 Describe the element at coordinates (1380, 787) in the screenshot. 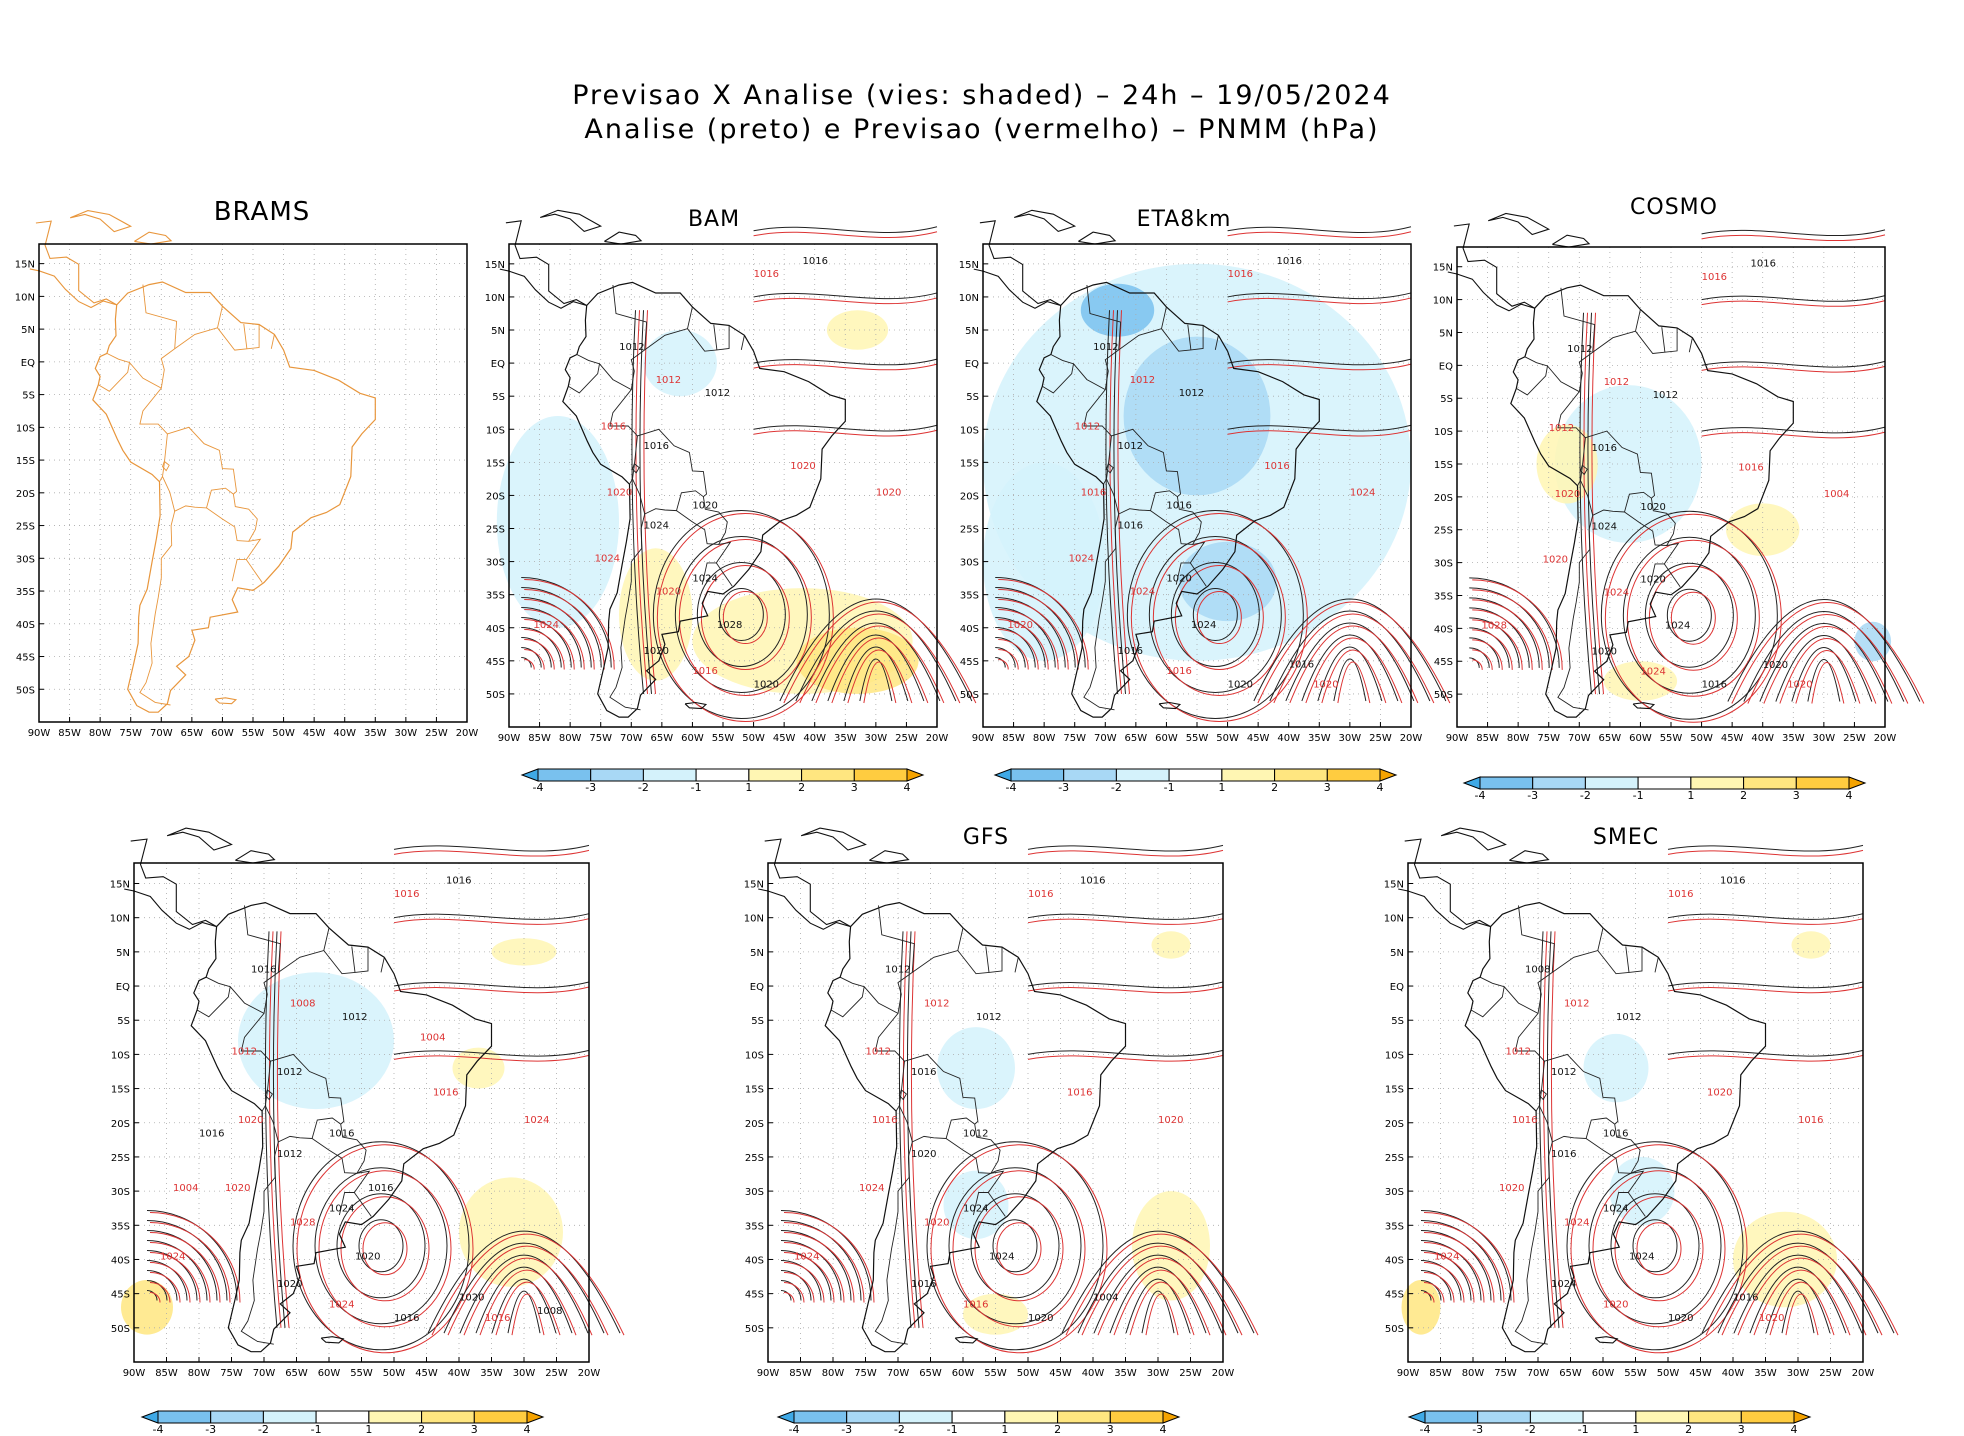

I see `colorbar-label: 4` at that location.